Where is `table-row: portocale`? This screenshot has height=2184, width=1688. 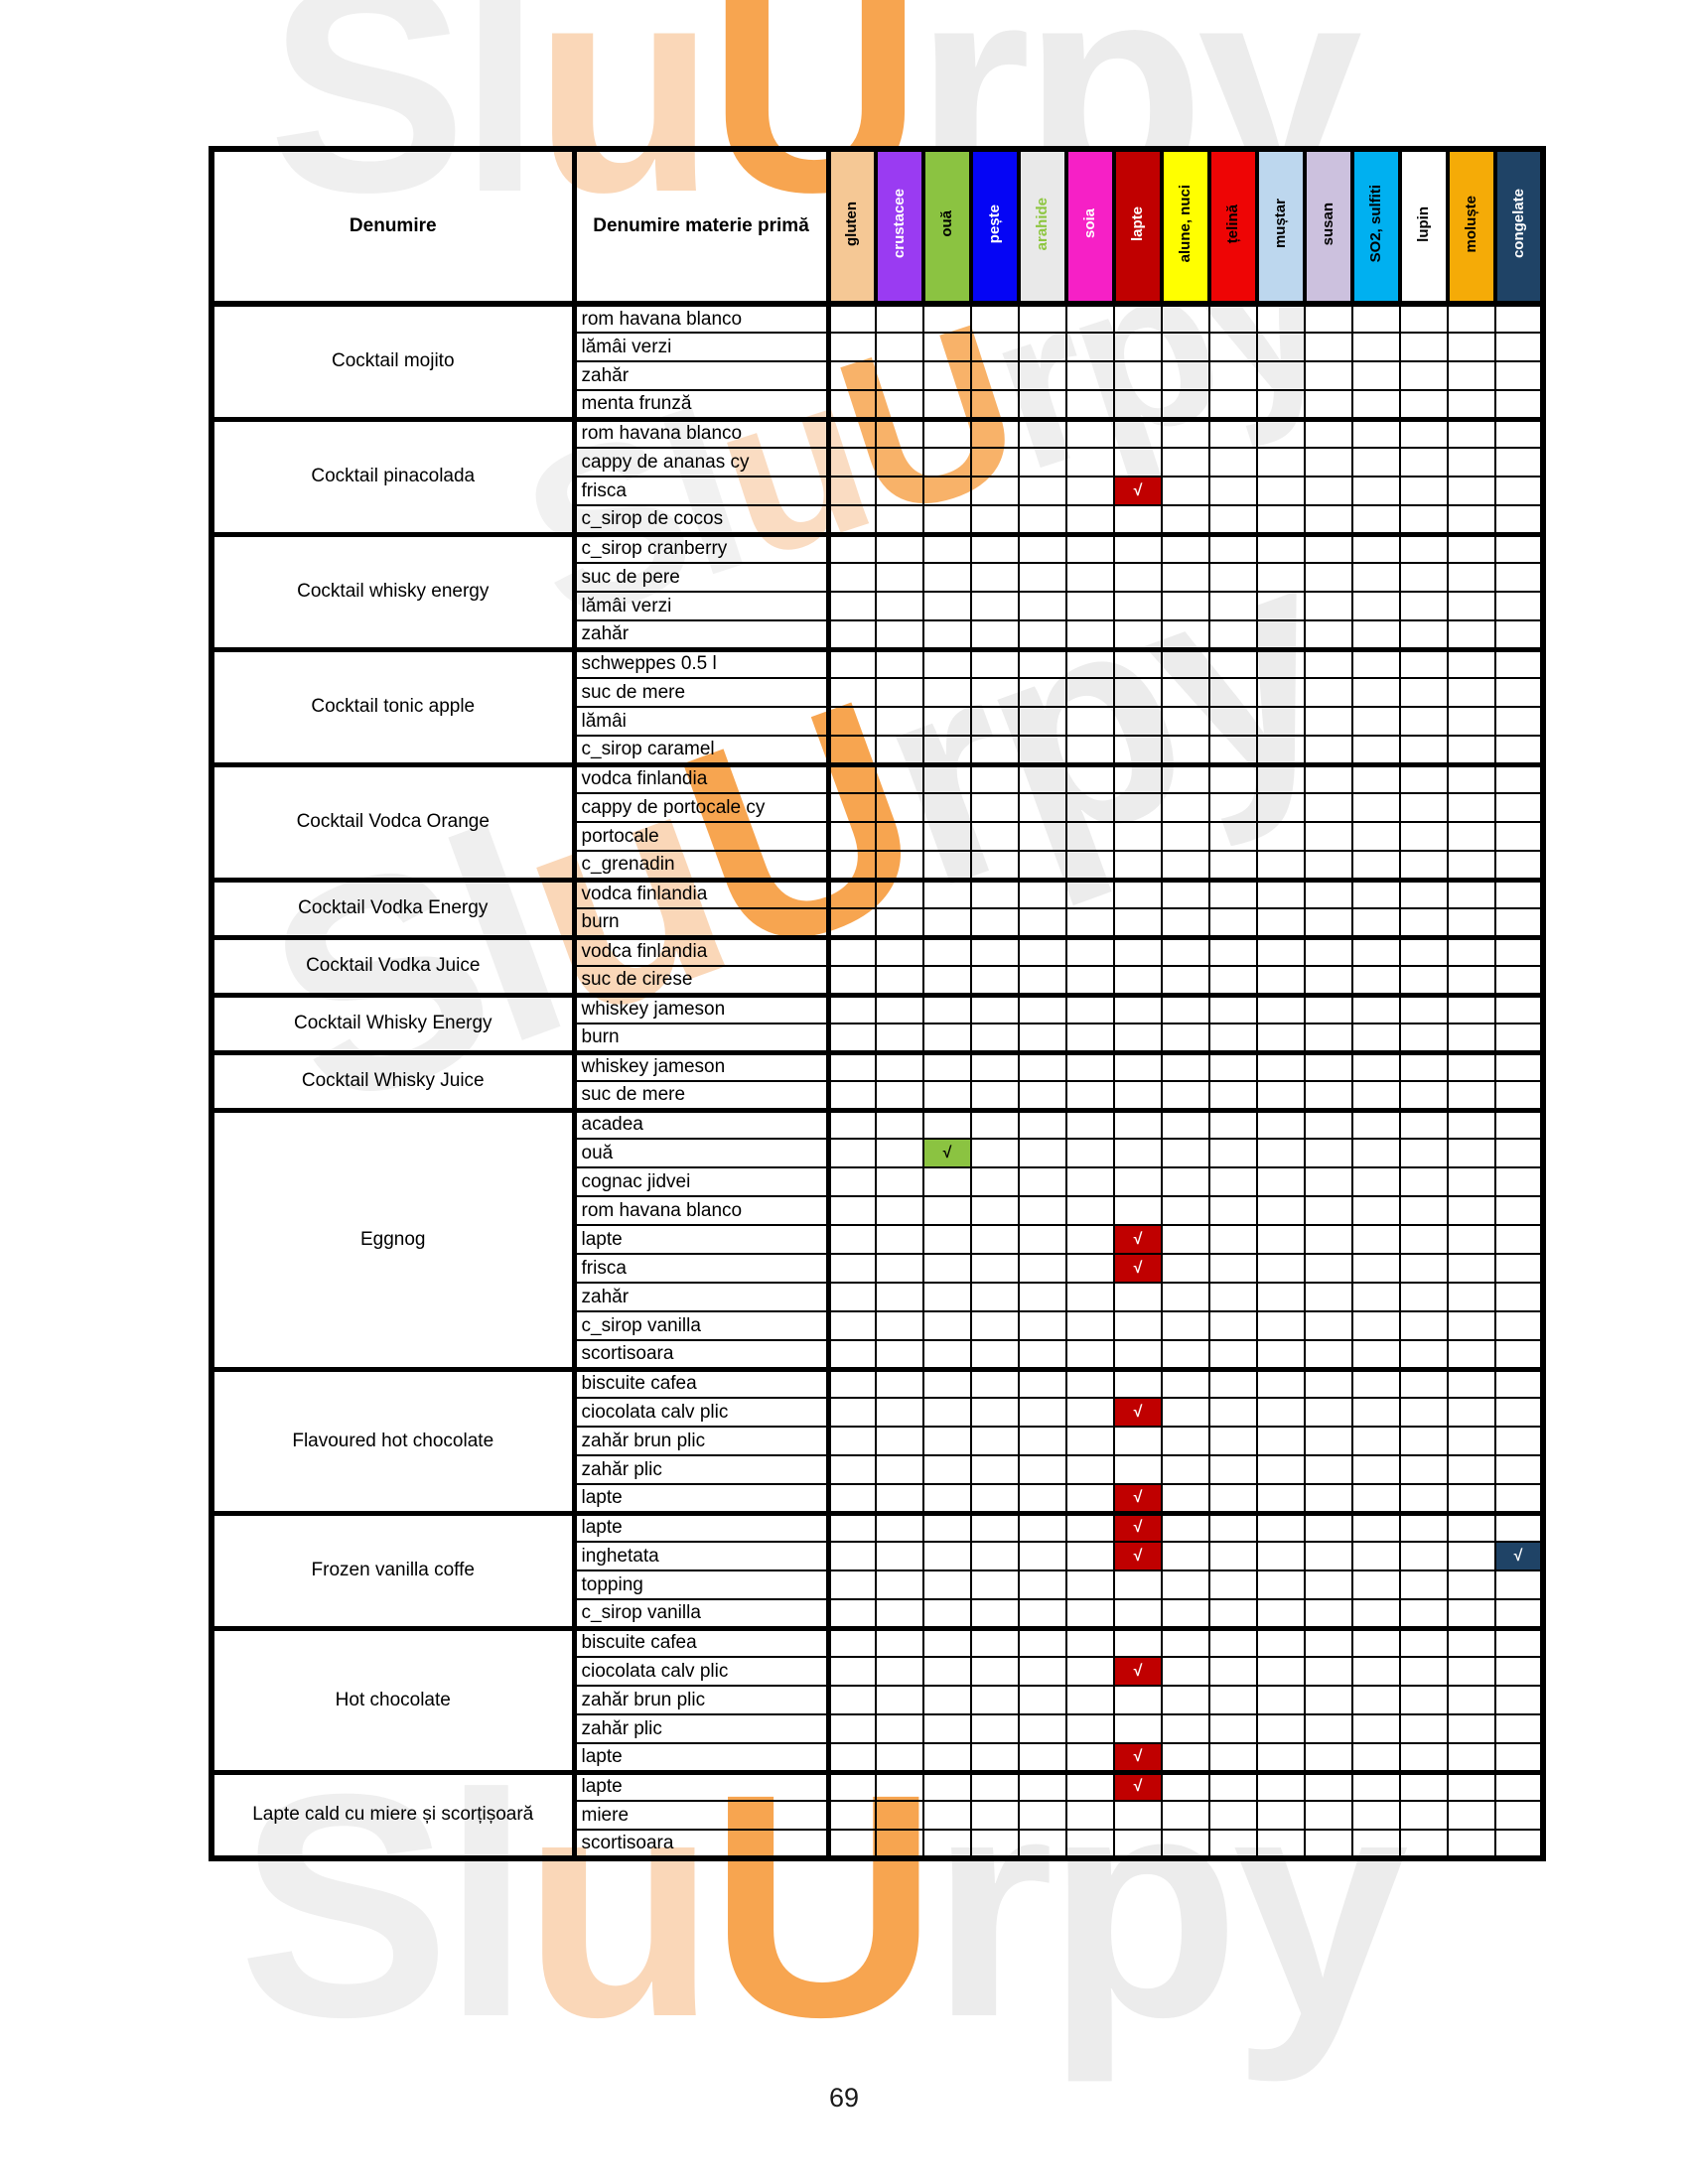 table-row: portocale is located at coordinates (877, 836).